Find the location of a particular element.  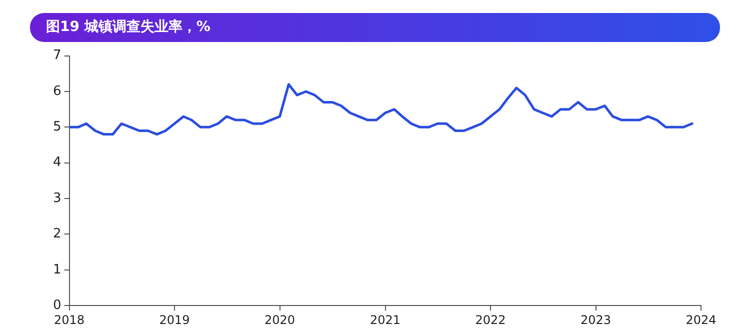

x-tick-label: 2022 is located at coordinates (490, 319).